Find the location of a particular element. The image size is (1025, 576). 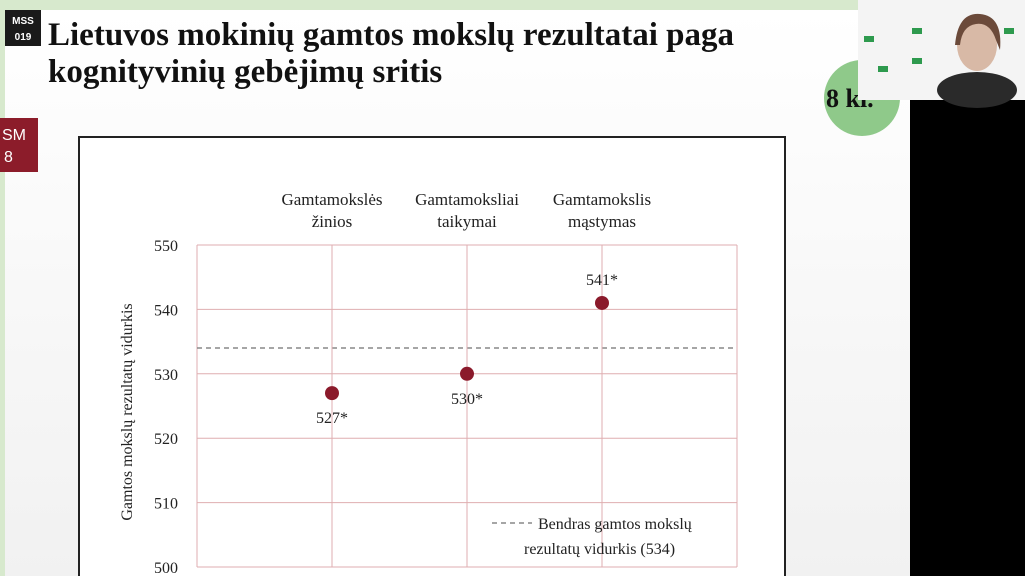

legend-label: Bendras gamtos mokslų is located at coordinates (615, 524).